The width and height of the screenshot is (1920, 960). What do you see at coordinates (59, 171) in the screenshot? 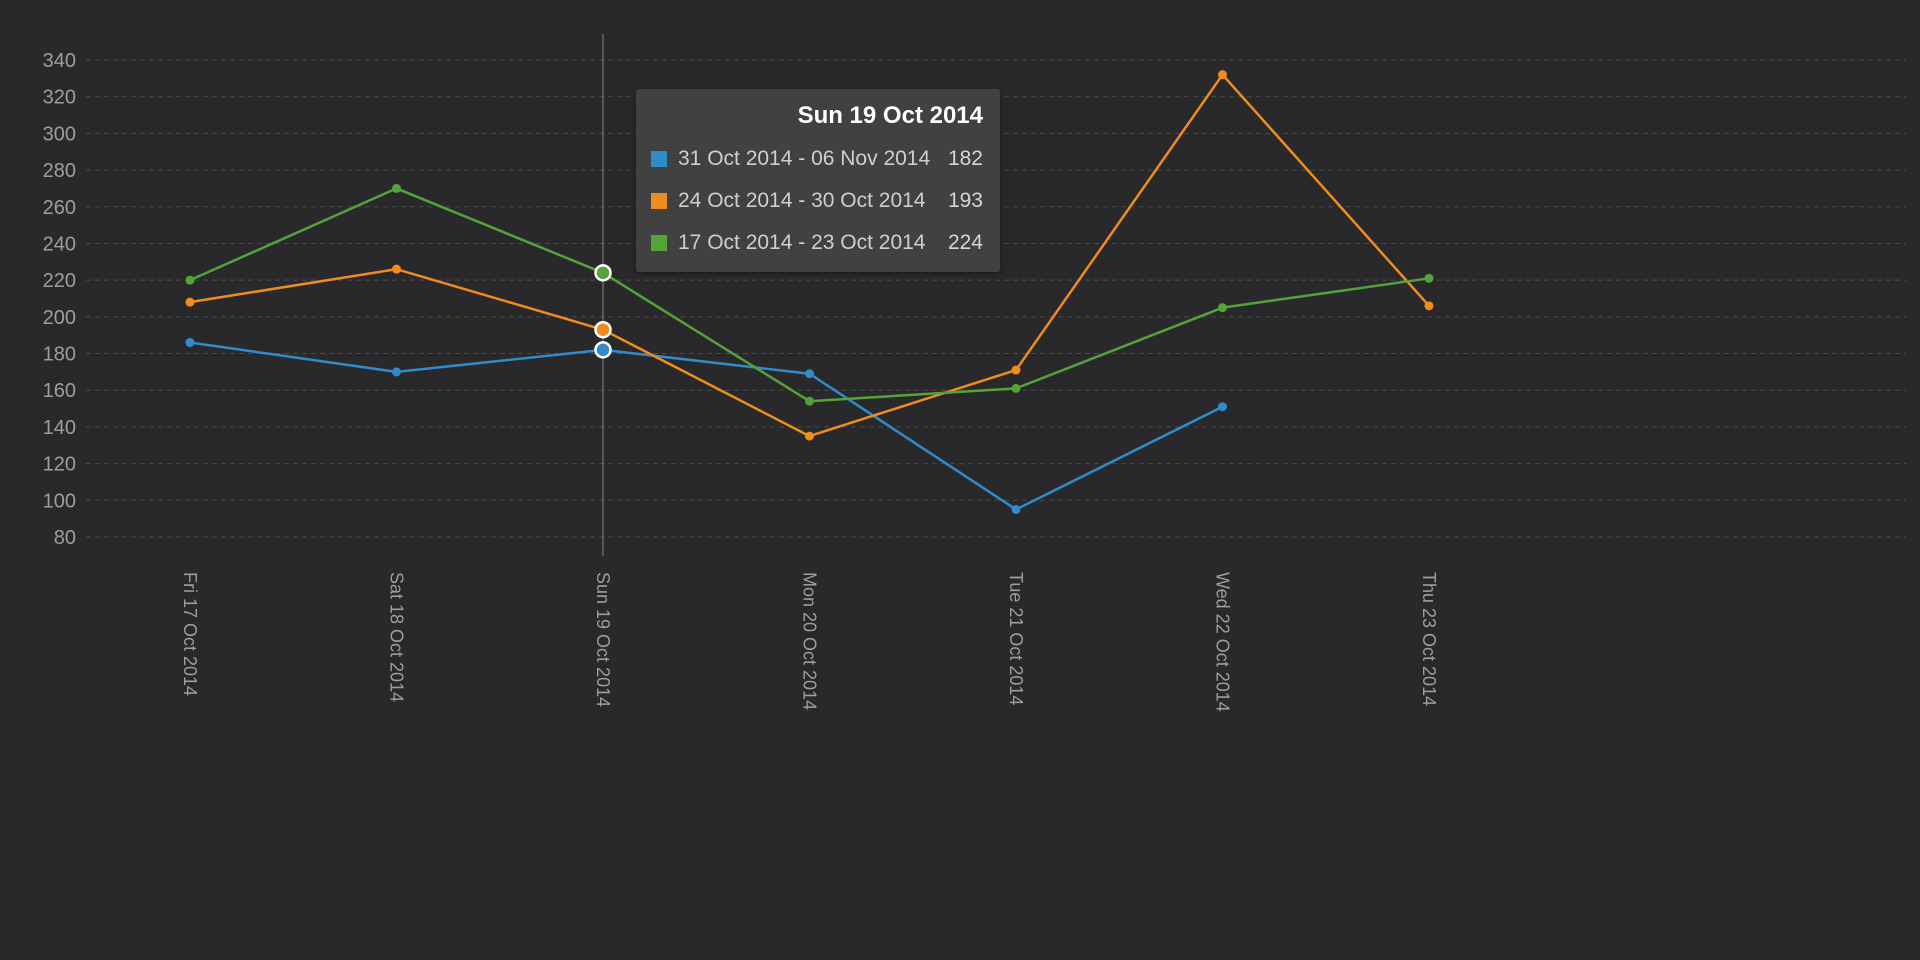
I see `y-axis-label: 280` at bounding box center [59, 171].